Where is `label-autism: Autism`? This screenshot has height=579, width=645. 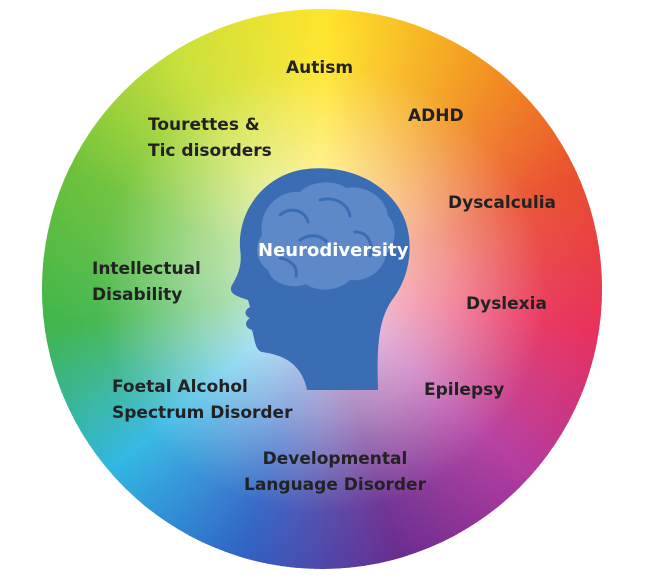
label-autism: Autism is located at coordinates (320, 68).